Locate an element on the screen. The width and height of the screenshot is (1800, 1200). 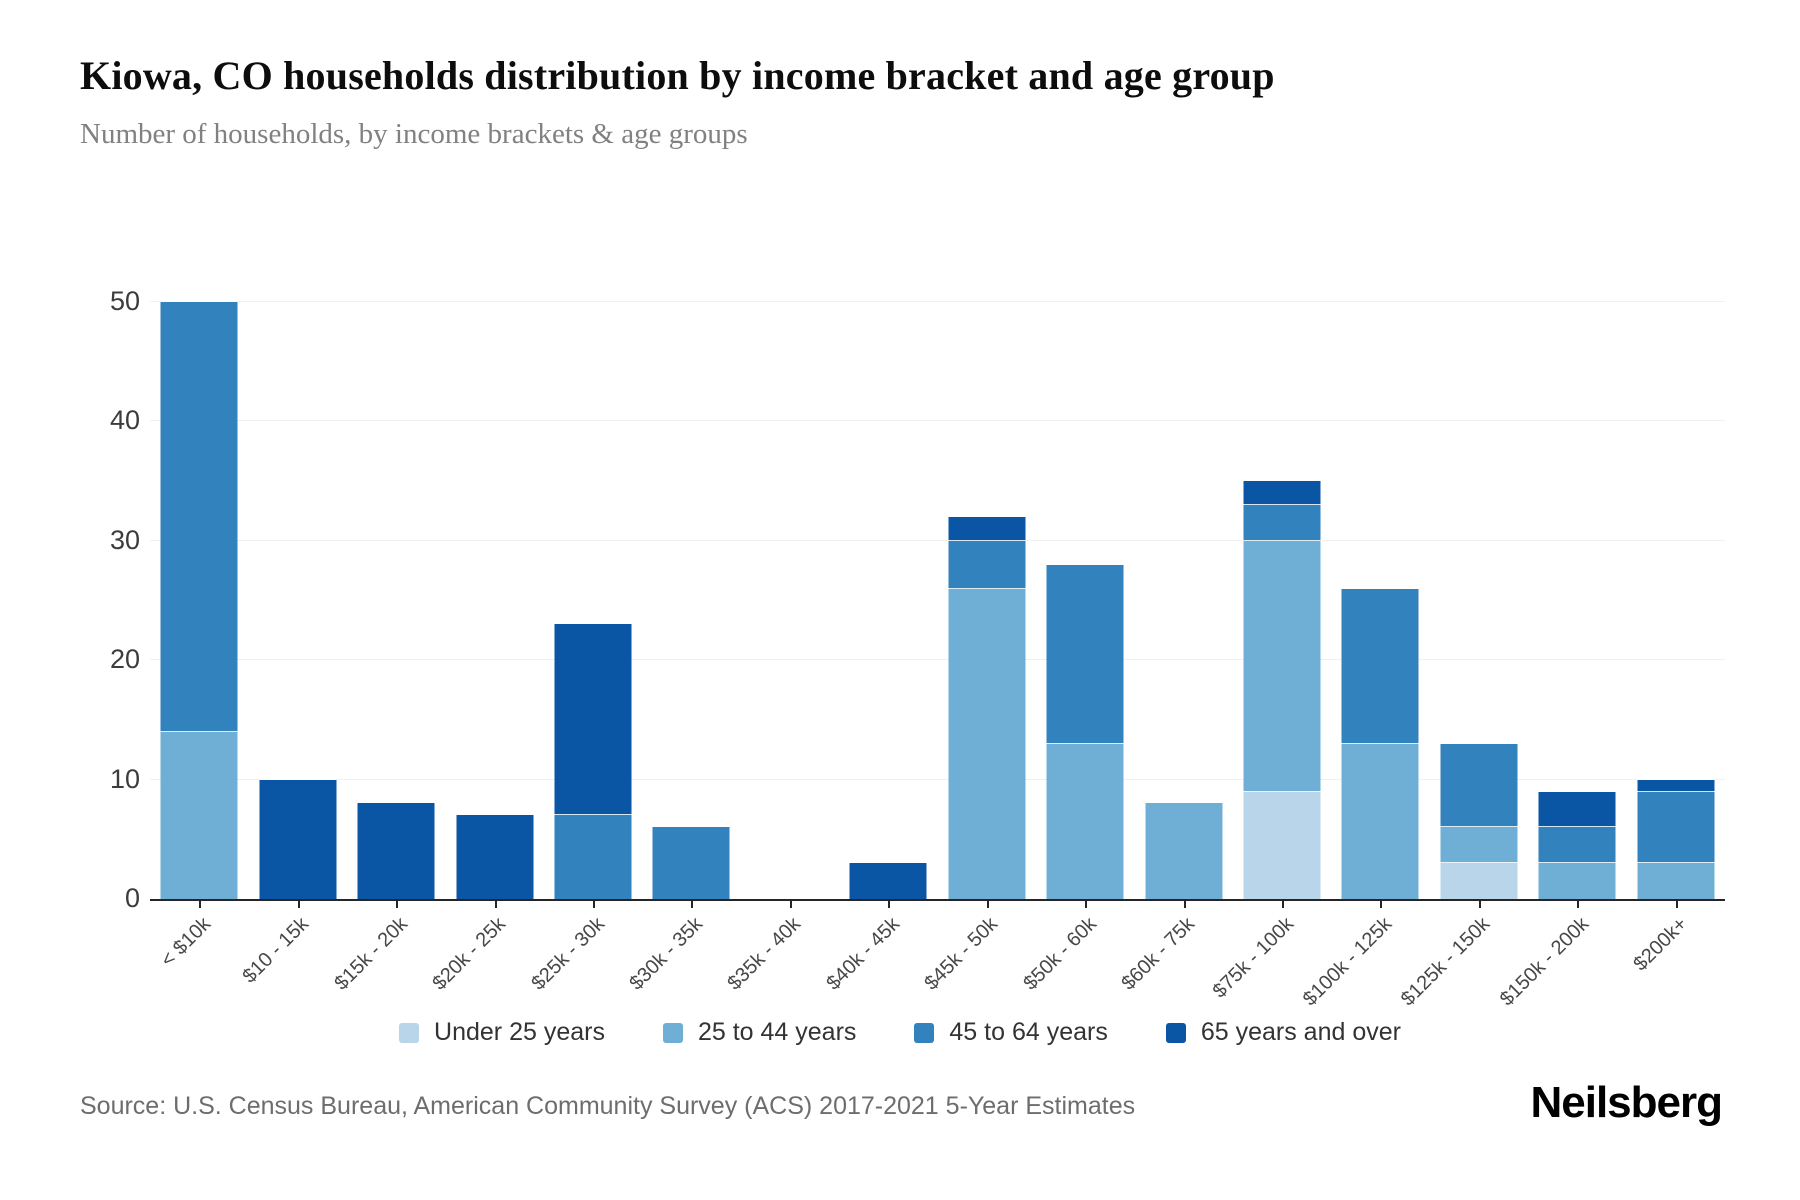
x-axis-label: $30k - 35k is located at coordinates (666, 954).